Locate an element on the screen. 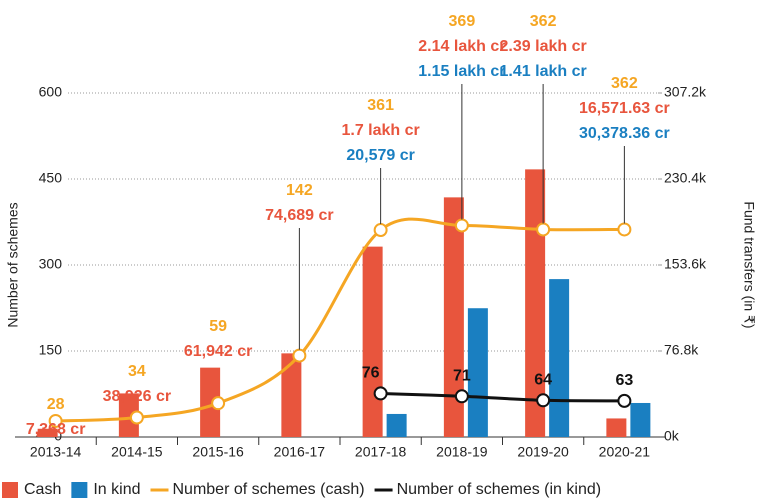 The width and height of the screenshot is (764, 502). data-label: 361 is located at coordinates (380, 105).